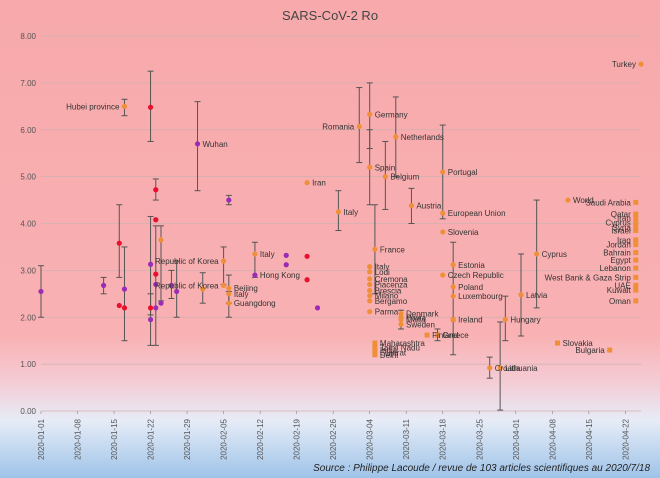 The height and width of the screenshot is (478, 660). I want to click on y-tick-label: 7.00, so click(28, 83).